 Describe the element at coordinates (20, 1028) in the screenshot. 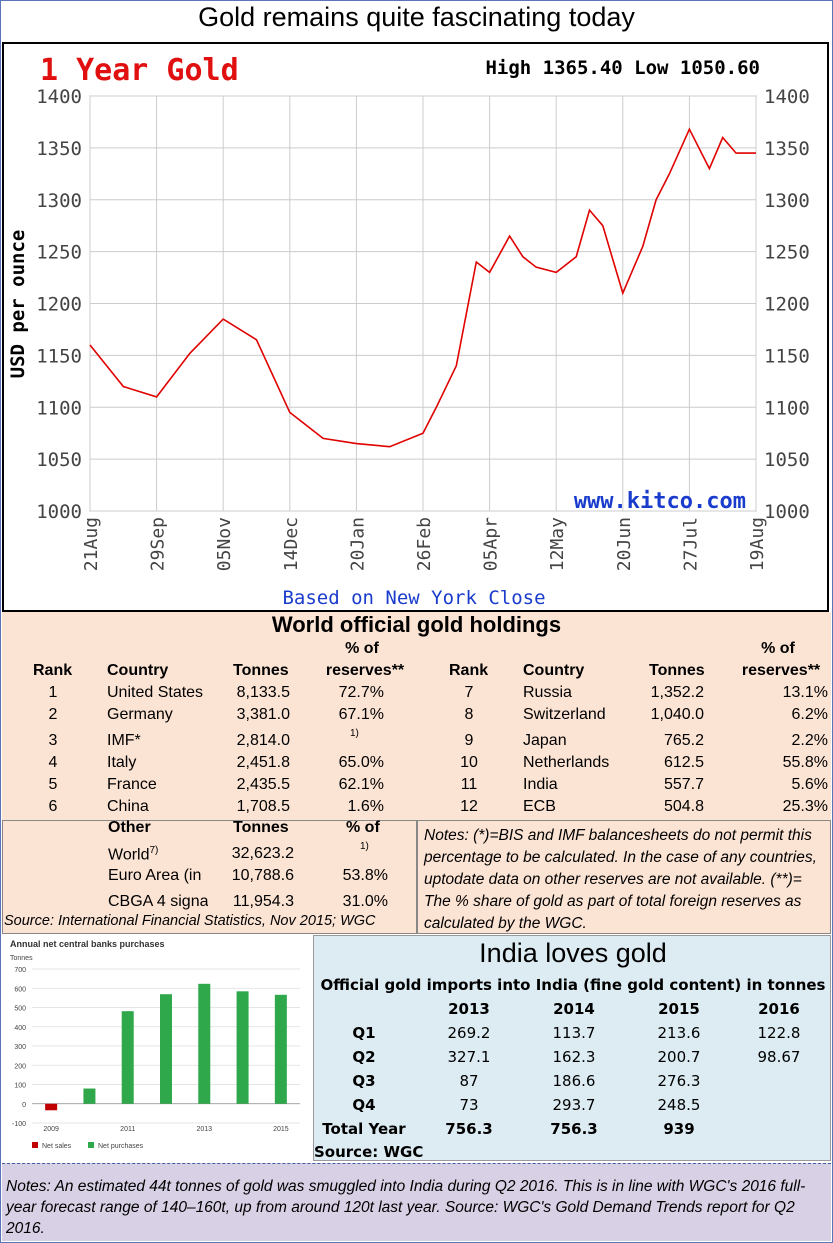

I see `wgc-ytick: 400` at that location.